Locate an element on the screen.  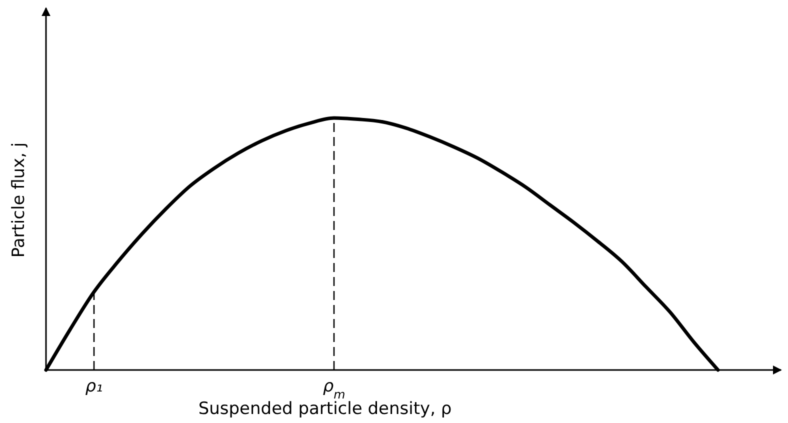
x-axis-title: Suspended particle density, ρ is located at coordinates (325, 409).